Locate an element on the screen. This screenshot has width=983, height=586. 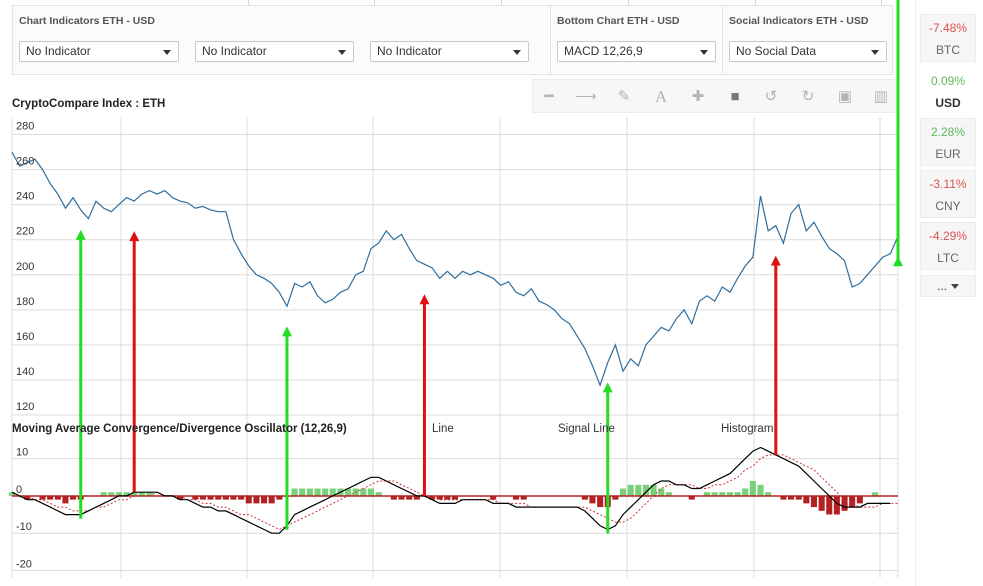
save-icon: ▣ is located at coordinates (845, 96).